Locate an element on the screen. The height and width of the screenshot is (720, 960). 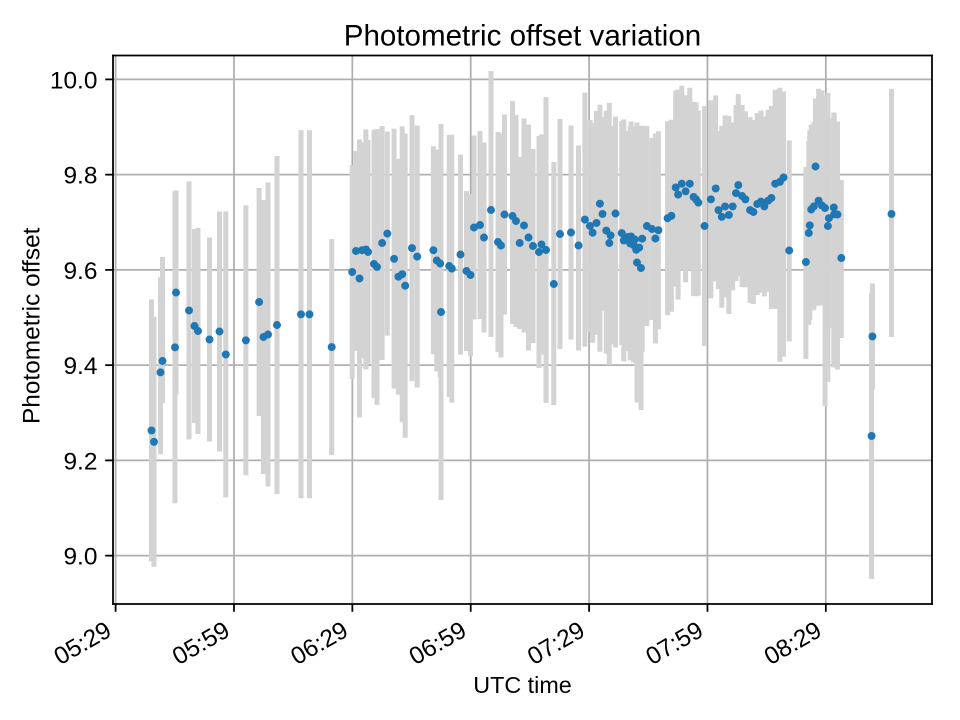
svg-text: Photometric offset is located at coordinates (31, 325).